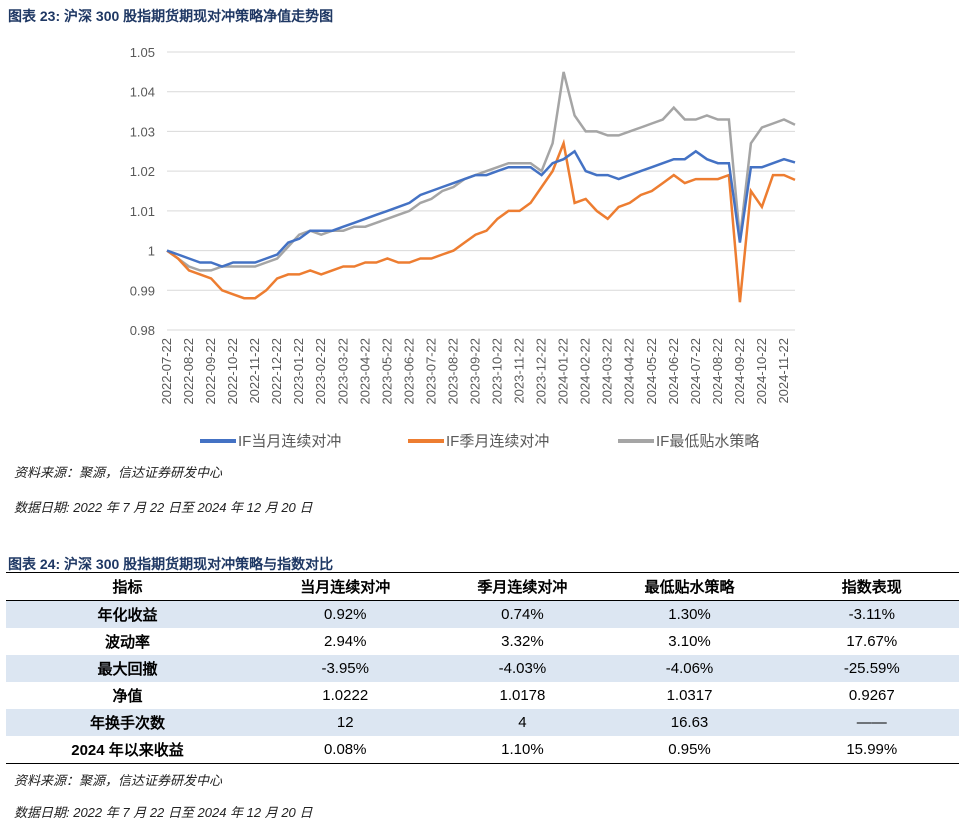  I want to click on table-cell: ——, so click(867, 722).